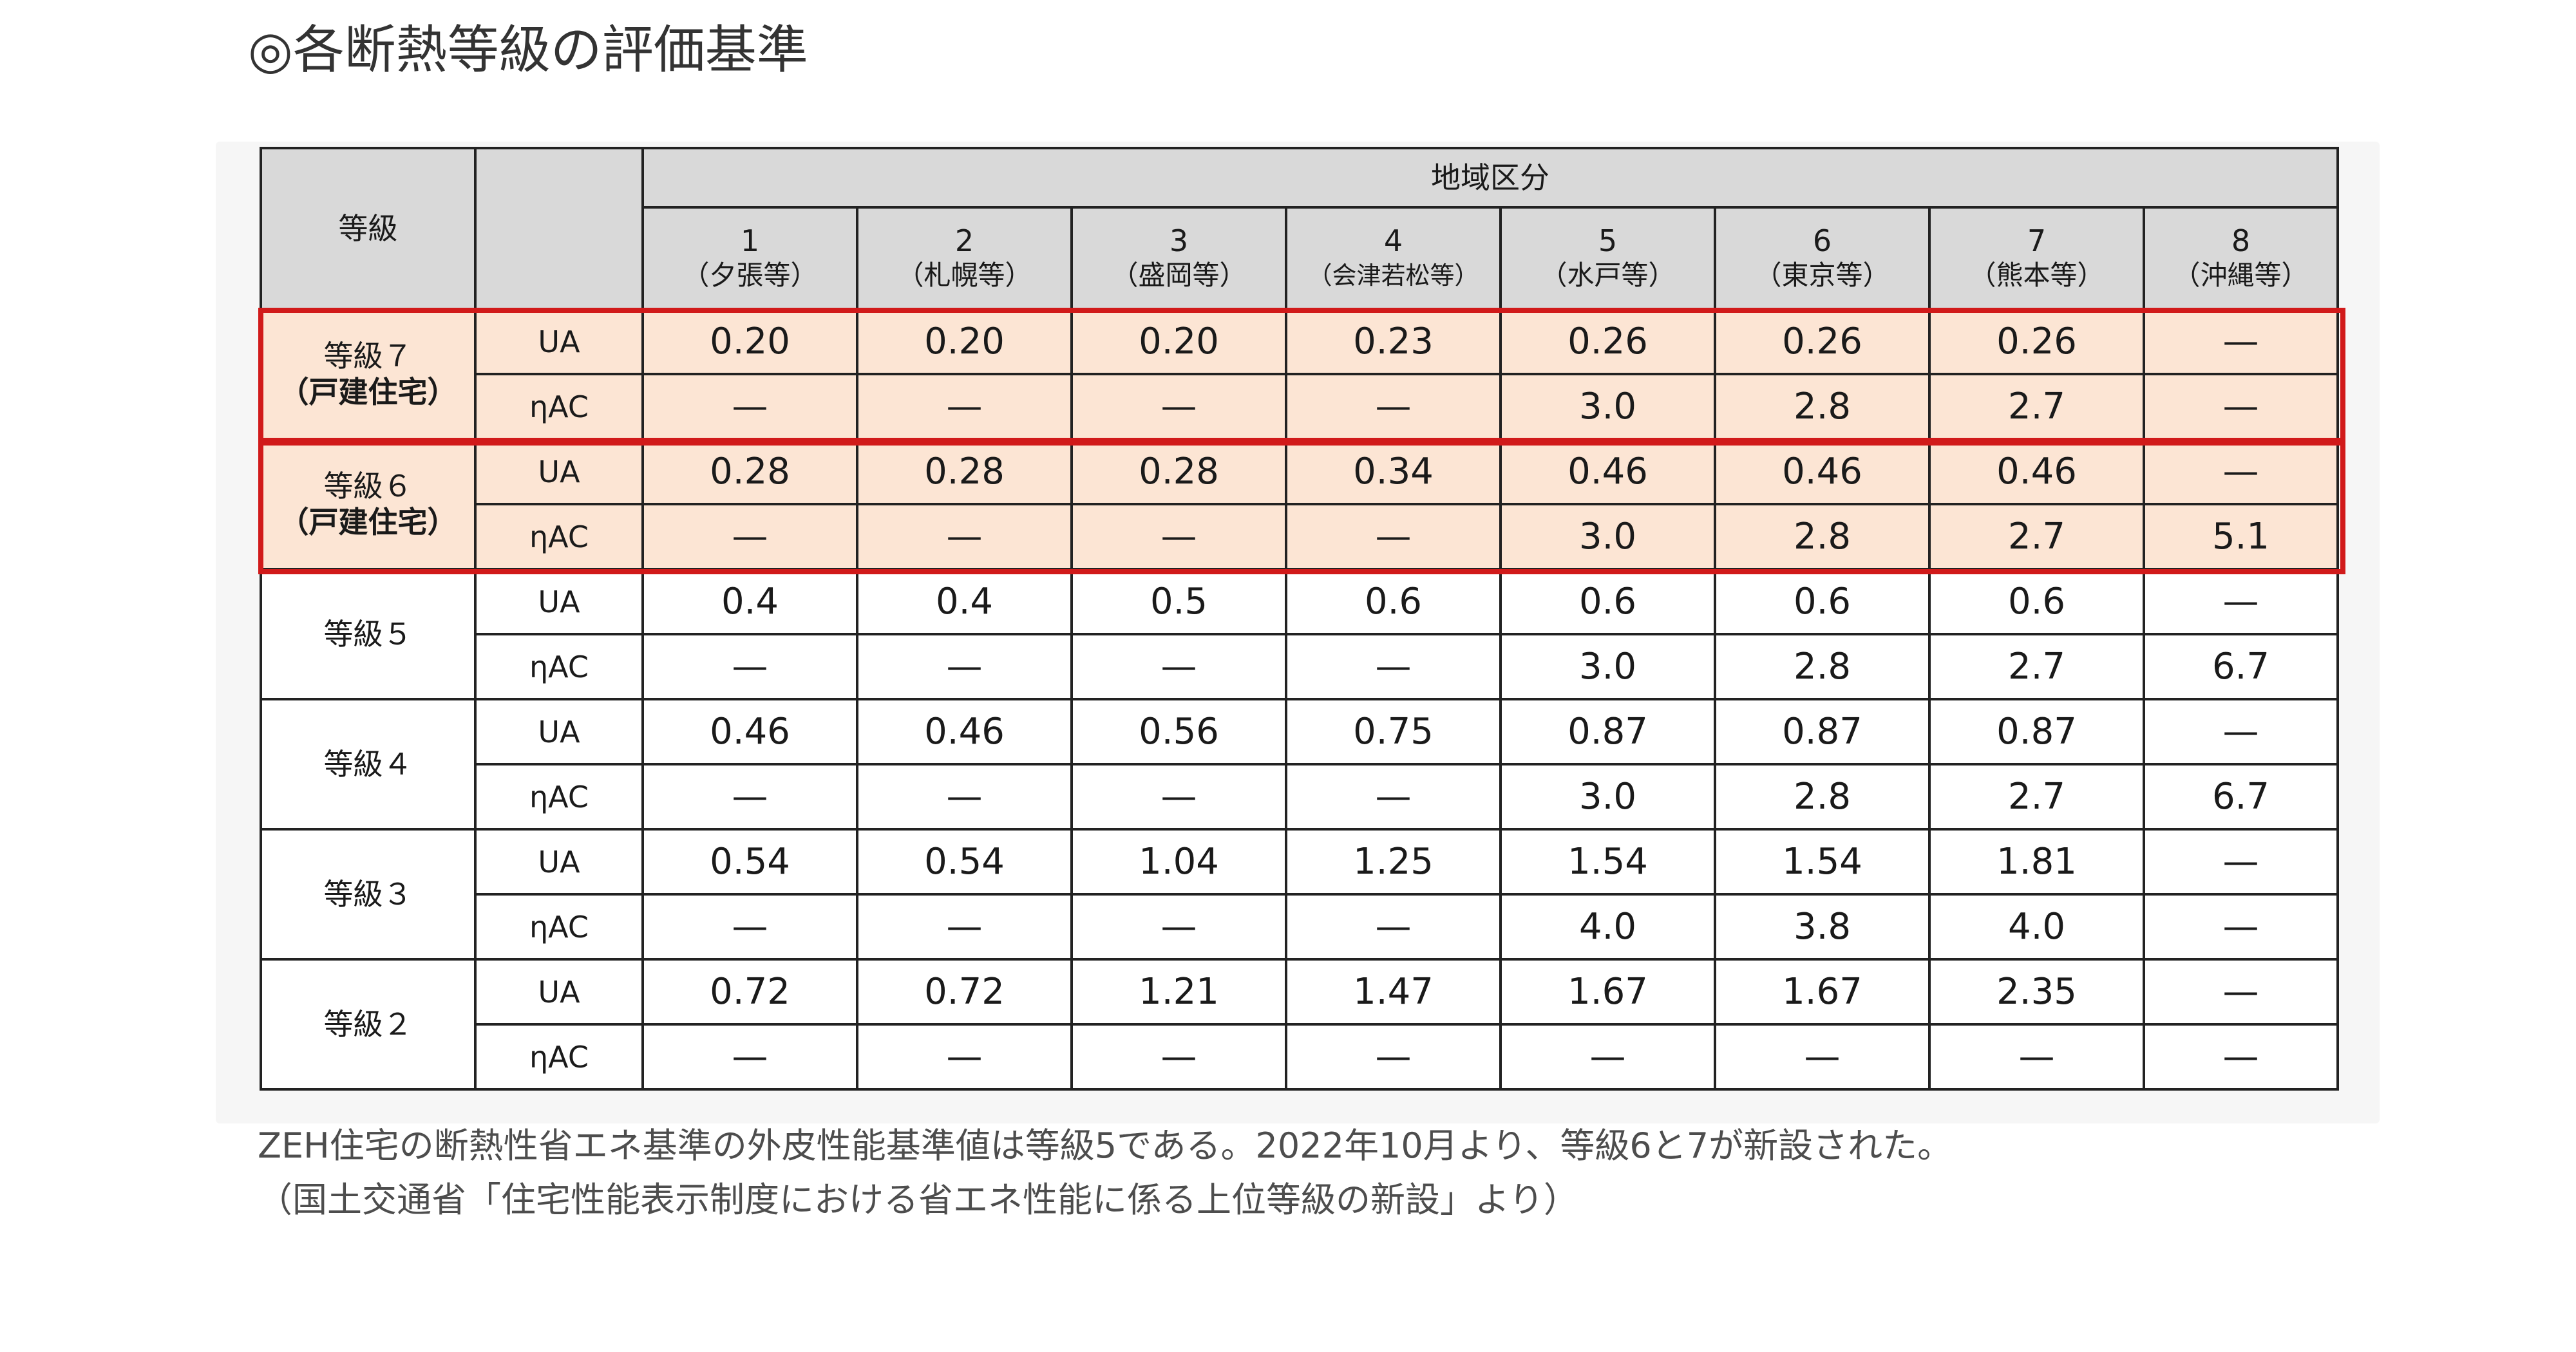  Describe the element at coordinates (1393, 258) in the screenshot. I see `region-header-4: 4 （会津若松等）` at that location.